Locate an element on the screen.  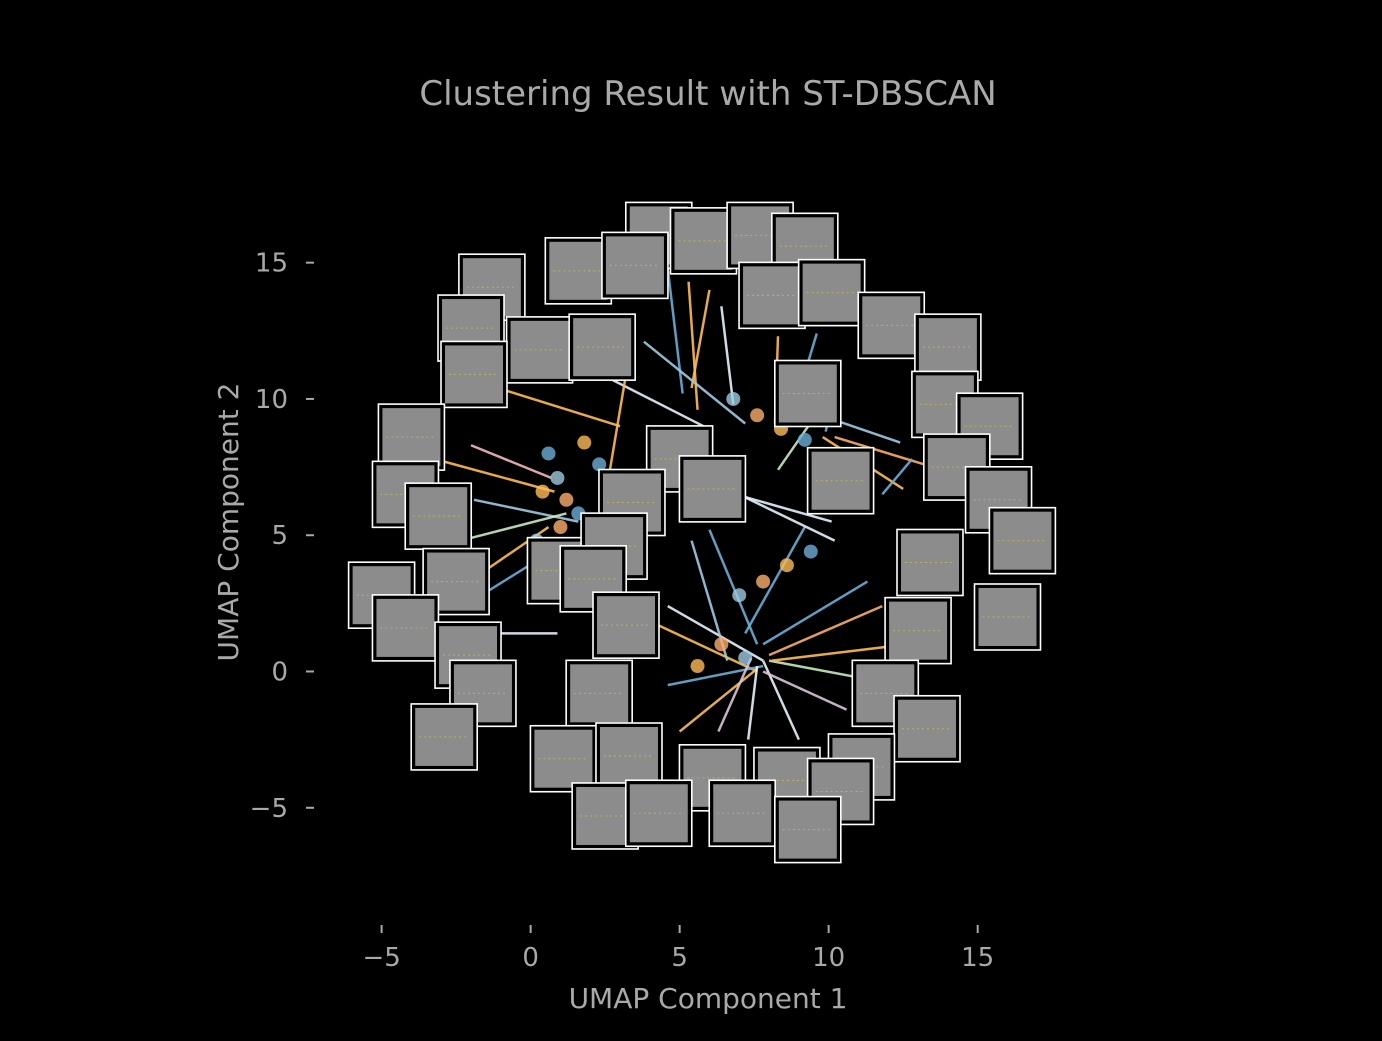
y-tick-label: 15 is located at coordinates (271, 264).